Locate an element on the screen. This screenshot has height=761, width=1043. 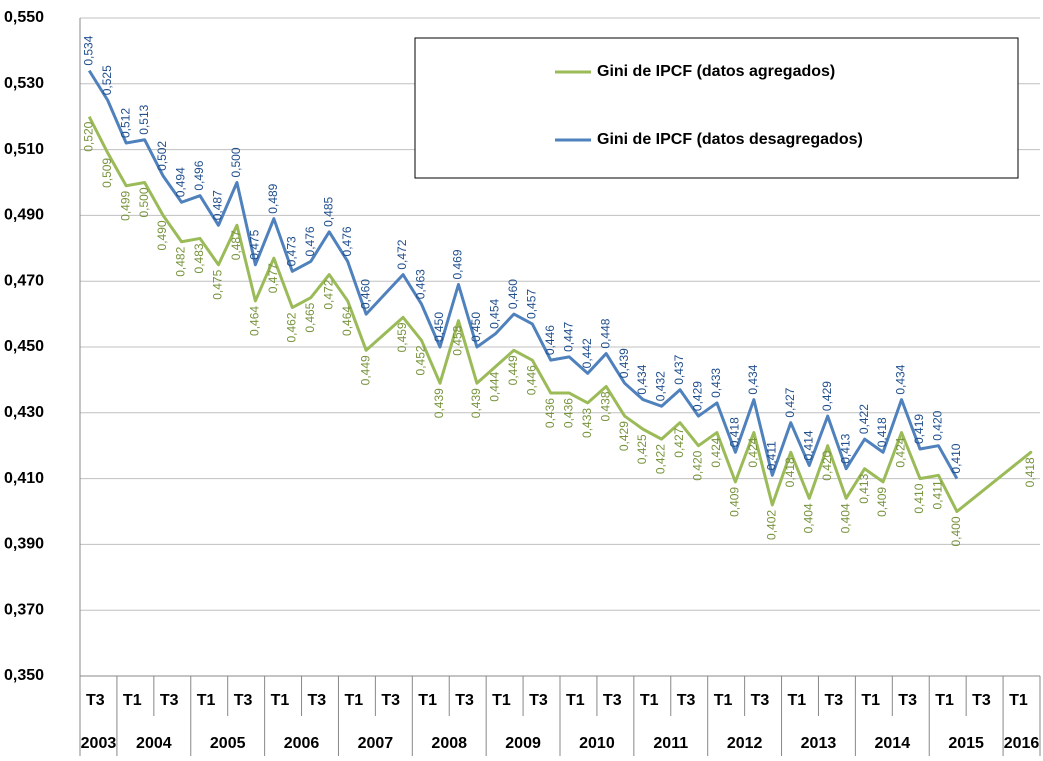
data-label: 0,459 is located at coordinates (402, 337).